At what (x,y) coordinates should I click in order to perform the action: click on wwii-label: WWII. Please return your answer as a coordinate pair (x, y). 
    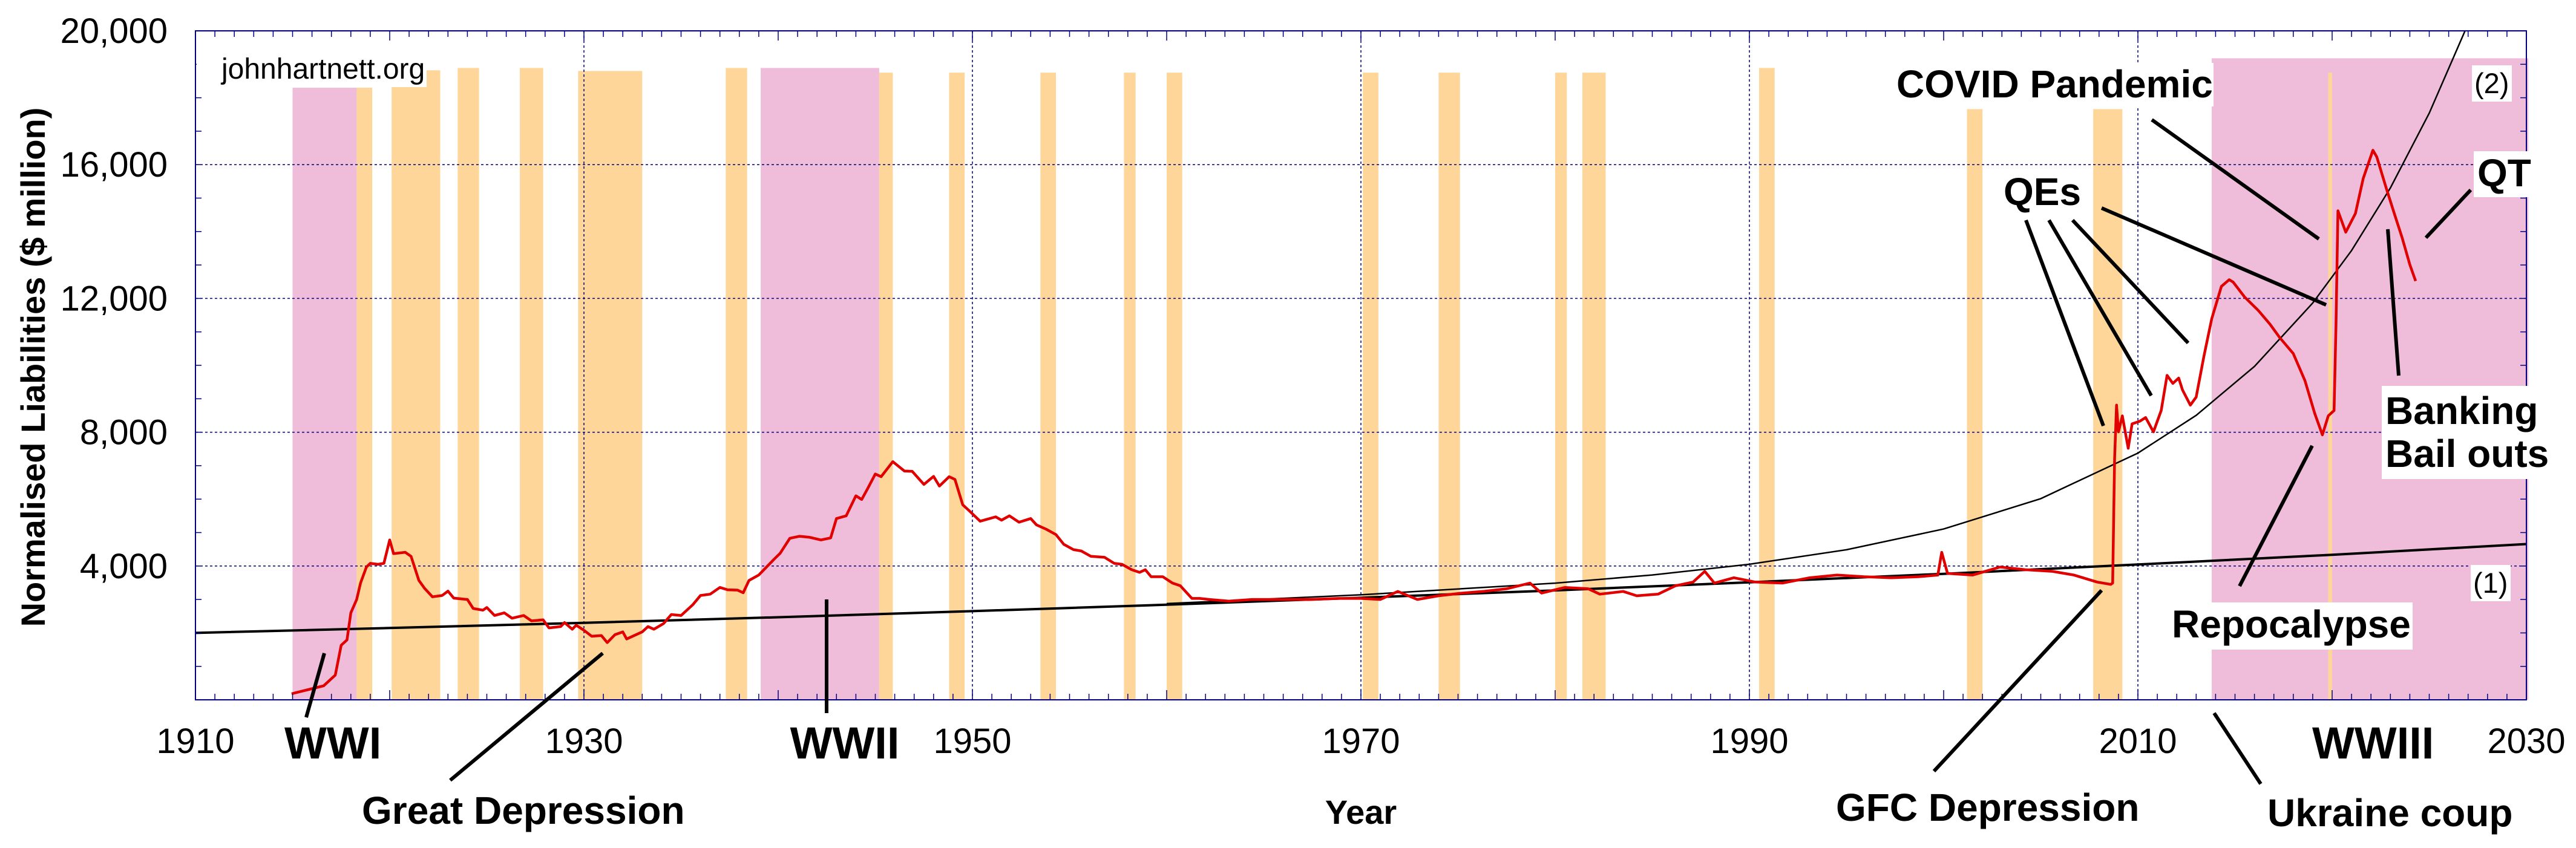
    Looking at the image, I should click on (845, 743).